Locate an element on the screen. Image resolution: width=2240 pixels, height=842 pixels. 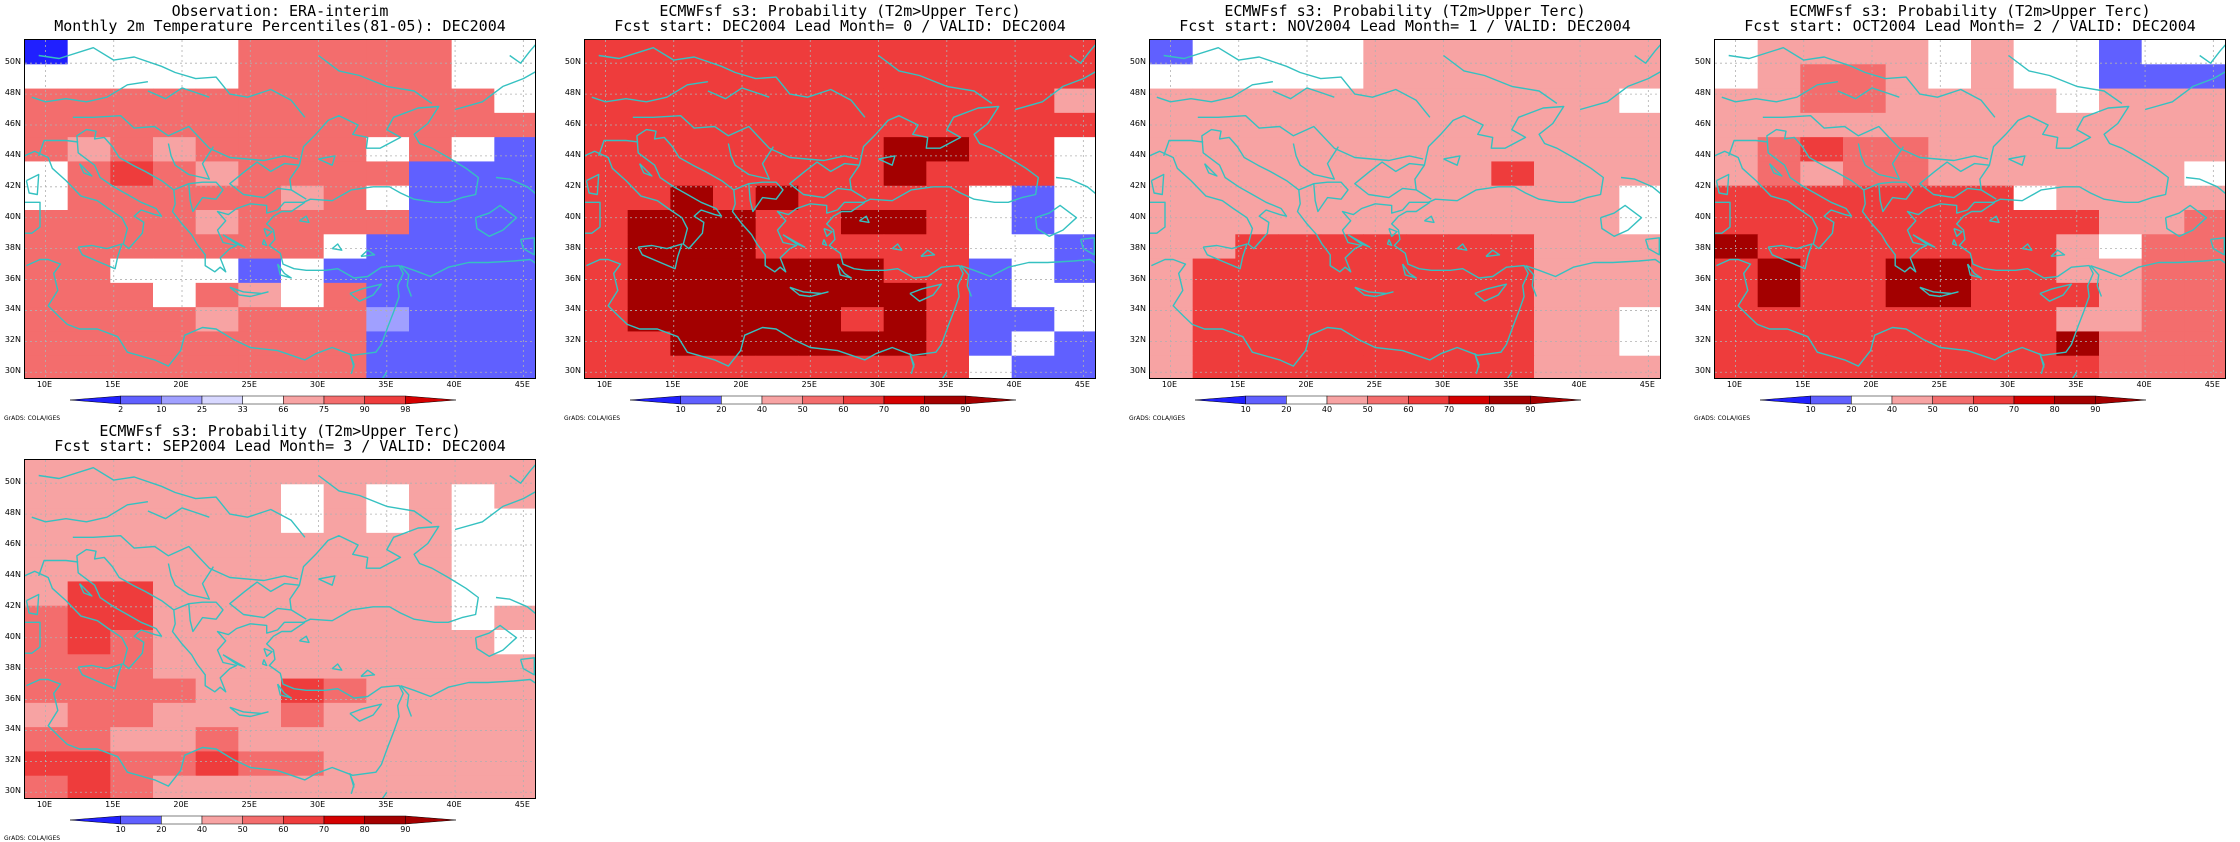
colorbar-swatch is located at coordinates (1220, 400).